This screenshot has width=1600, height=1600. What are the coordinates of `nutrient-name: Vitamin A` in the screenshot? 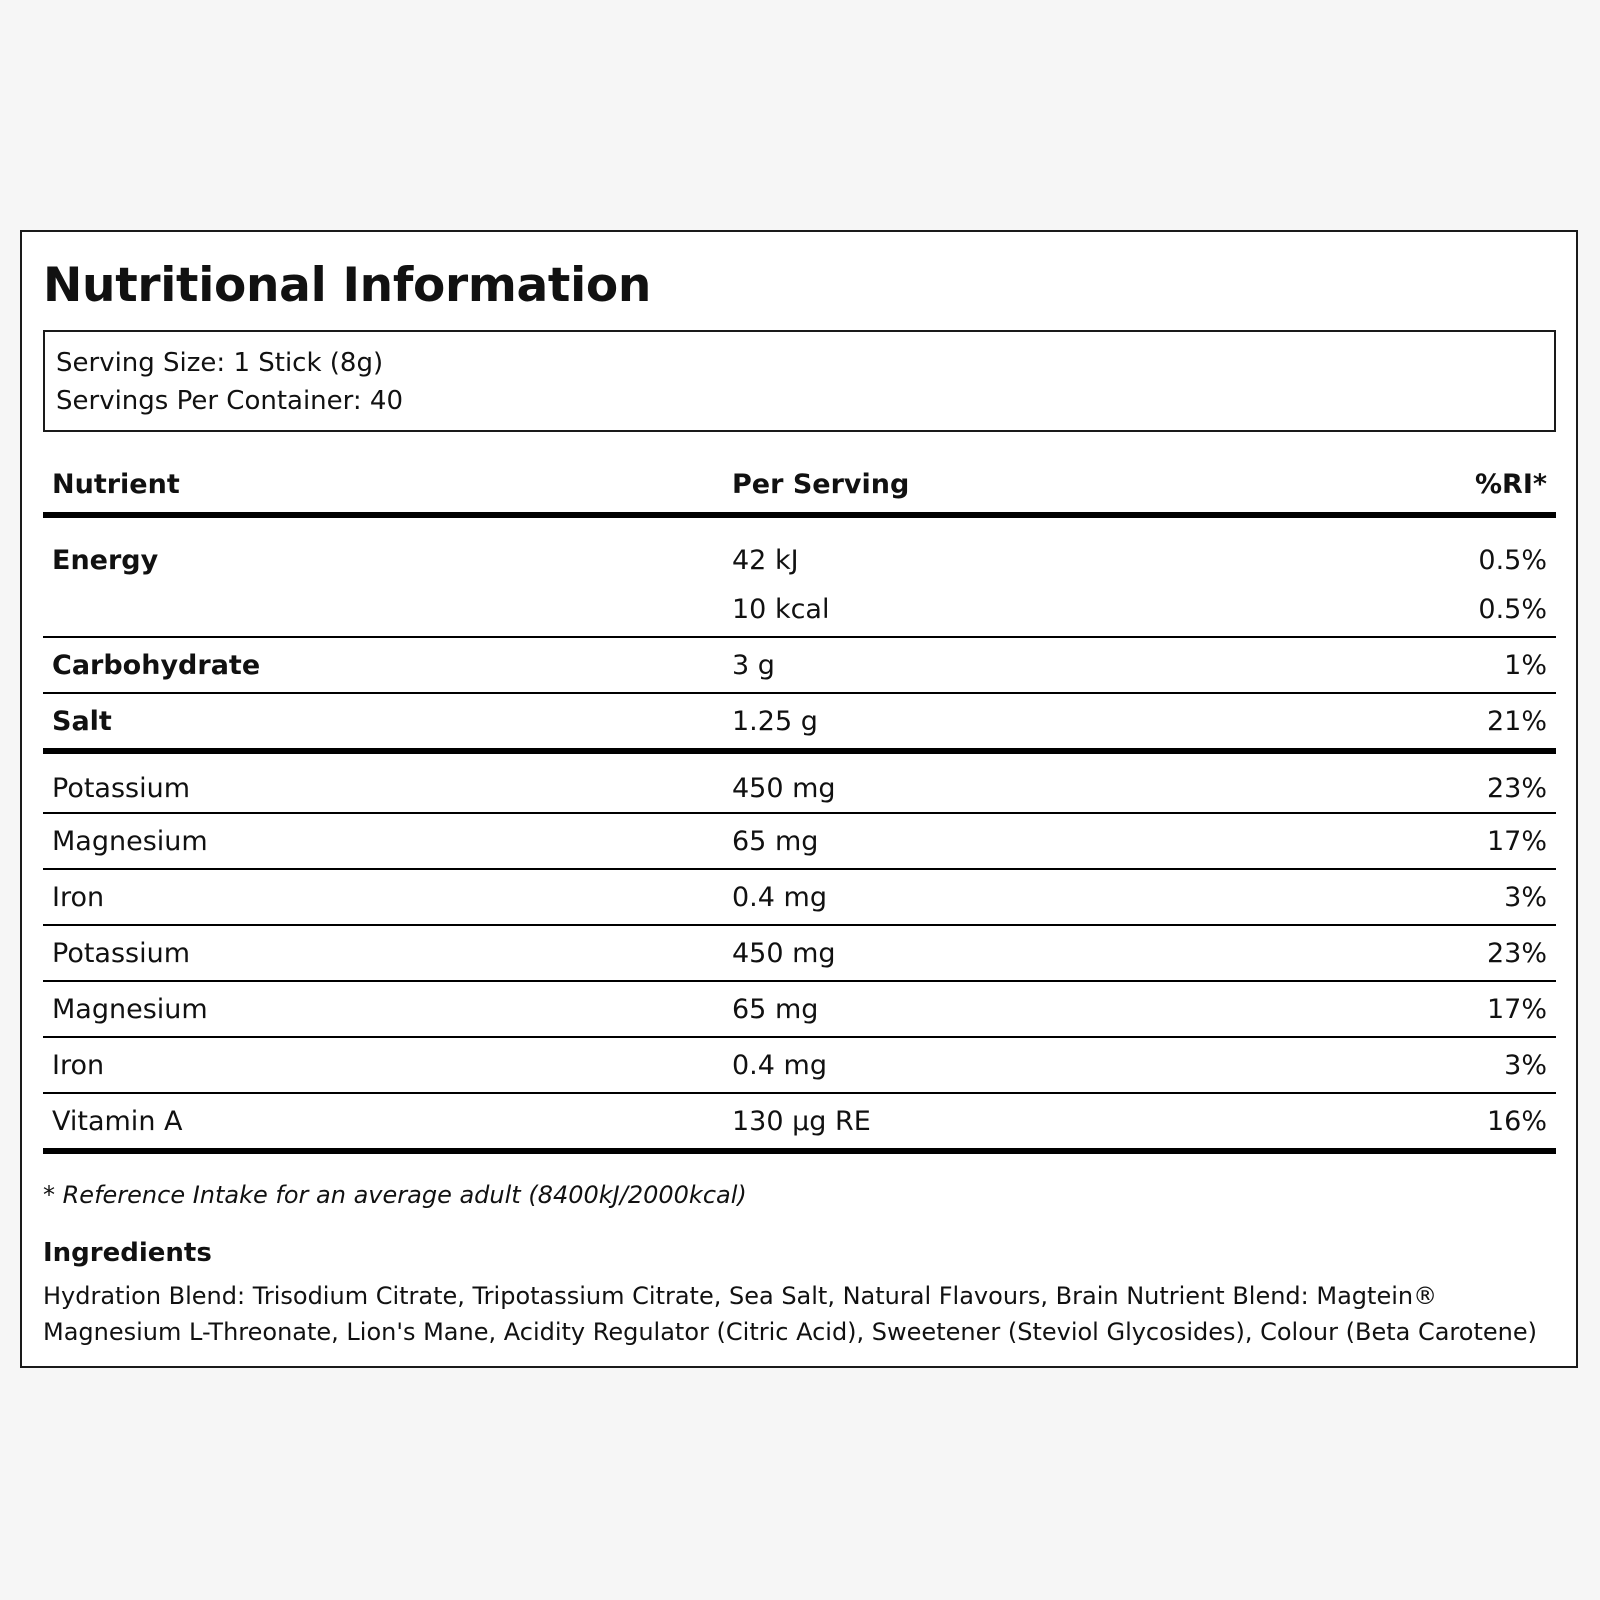 It's located at (383, 1123).